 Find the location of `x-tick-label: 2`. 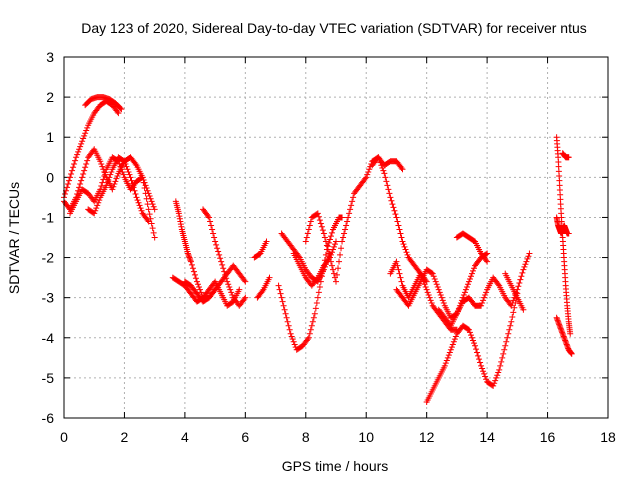

x-tick-label: 2 is located at coordinates (125, 437).